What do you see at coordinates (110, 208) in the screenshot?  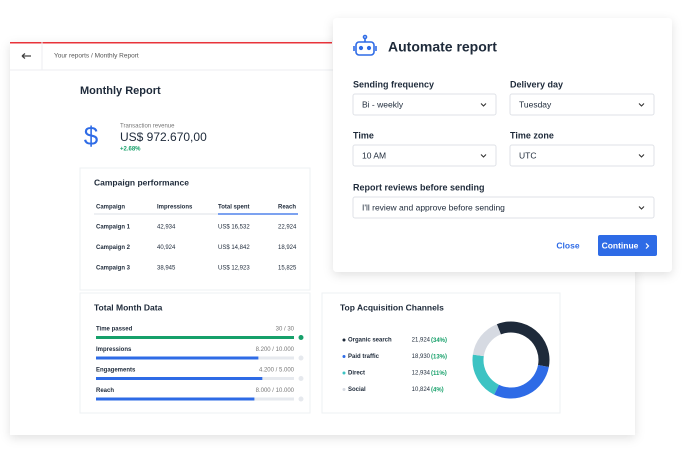 I see `table-header: Campaign` at bounding box center [110, 208].